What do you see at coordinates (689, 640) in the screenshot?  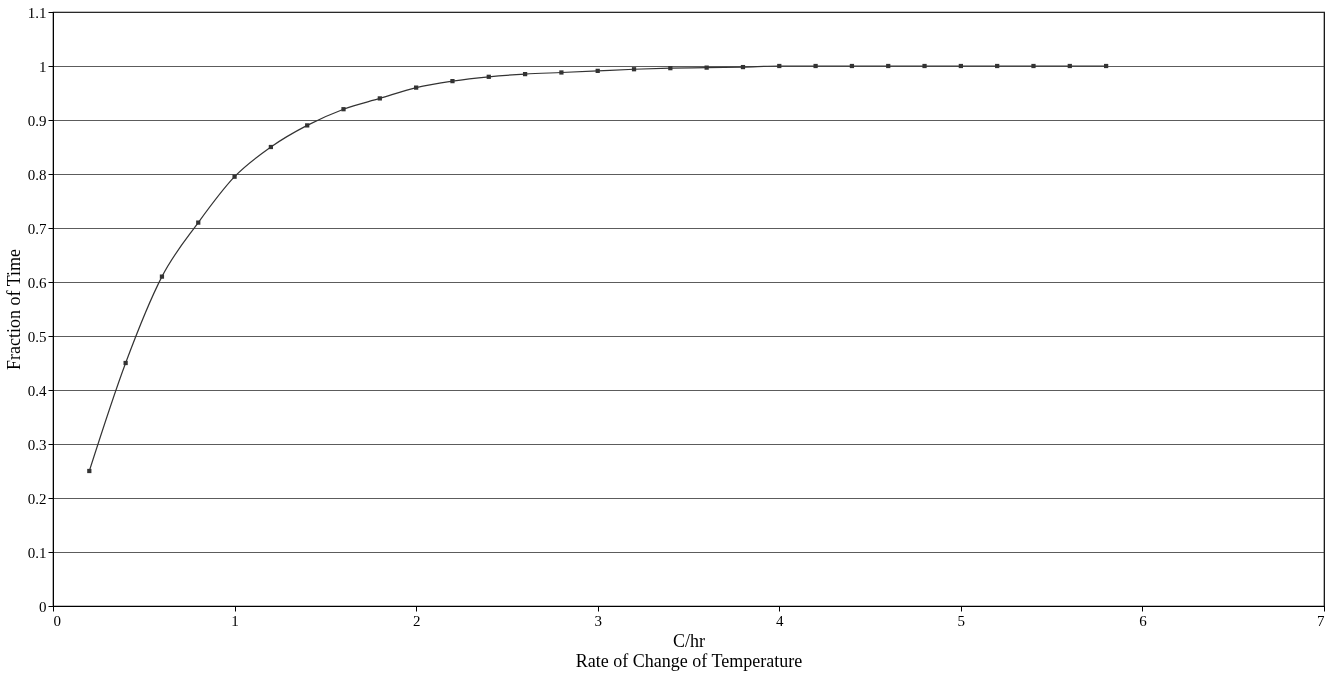 I see `text: C/hr` at bounding box center [689, 640].